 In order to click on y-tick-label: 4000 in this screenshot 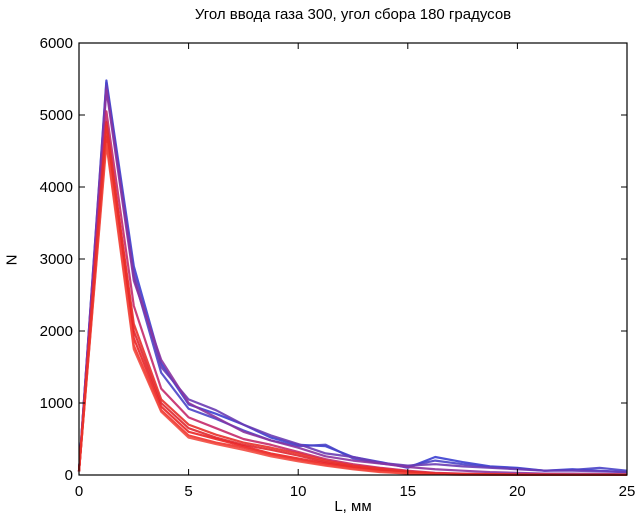, I will do `click(56, 187)`.